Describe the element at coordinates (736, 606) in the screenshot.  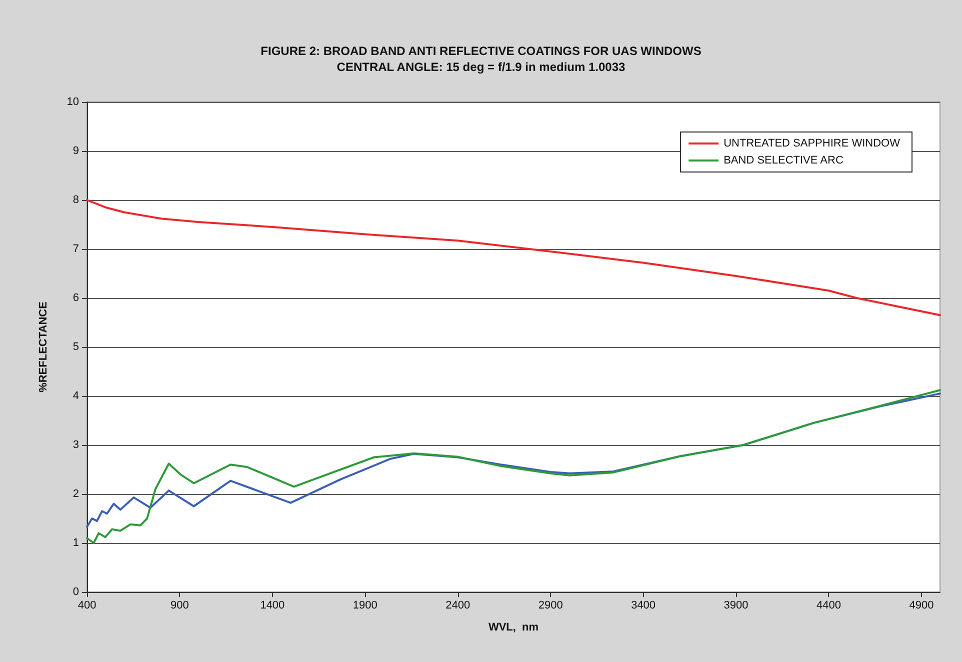
I see `x-tick-label: 3900` at that location.